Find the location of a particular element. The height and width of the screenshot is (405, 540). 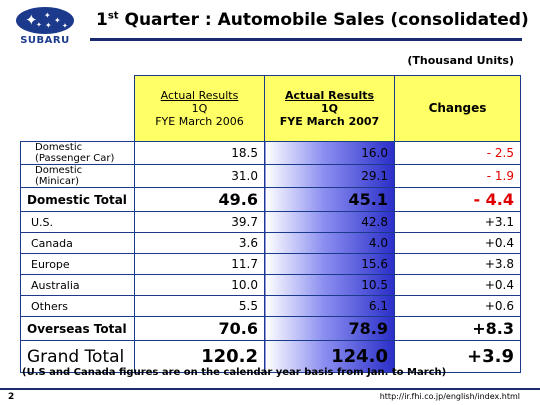

value-2007: 16.0 is located at coordinates (329, 153).